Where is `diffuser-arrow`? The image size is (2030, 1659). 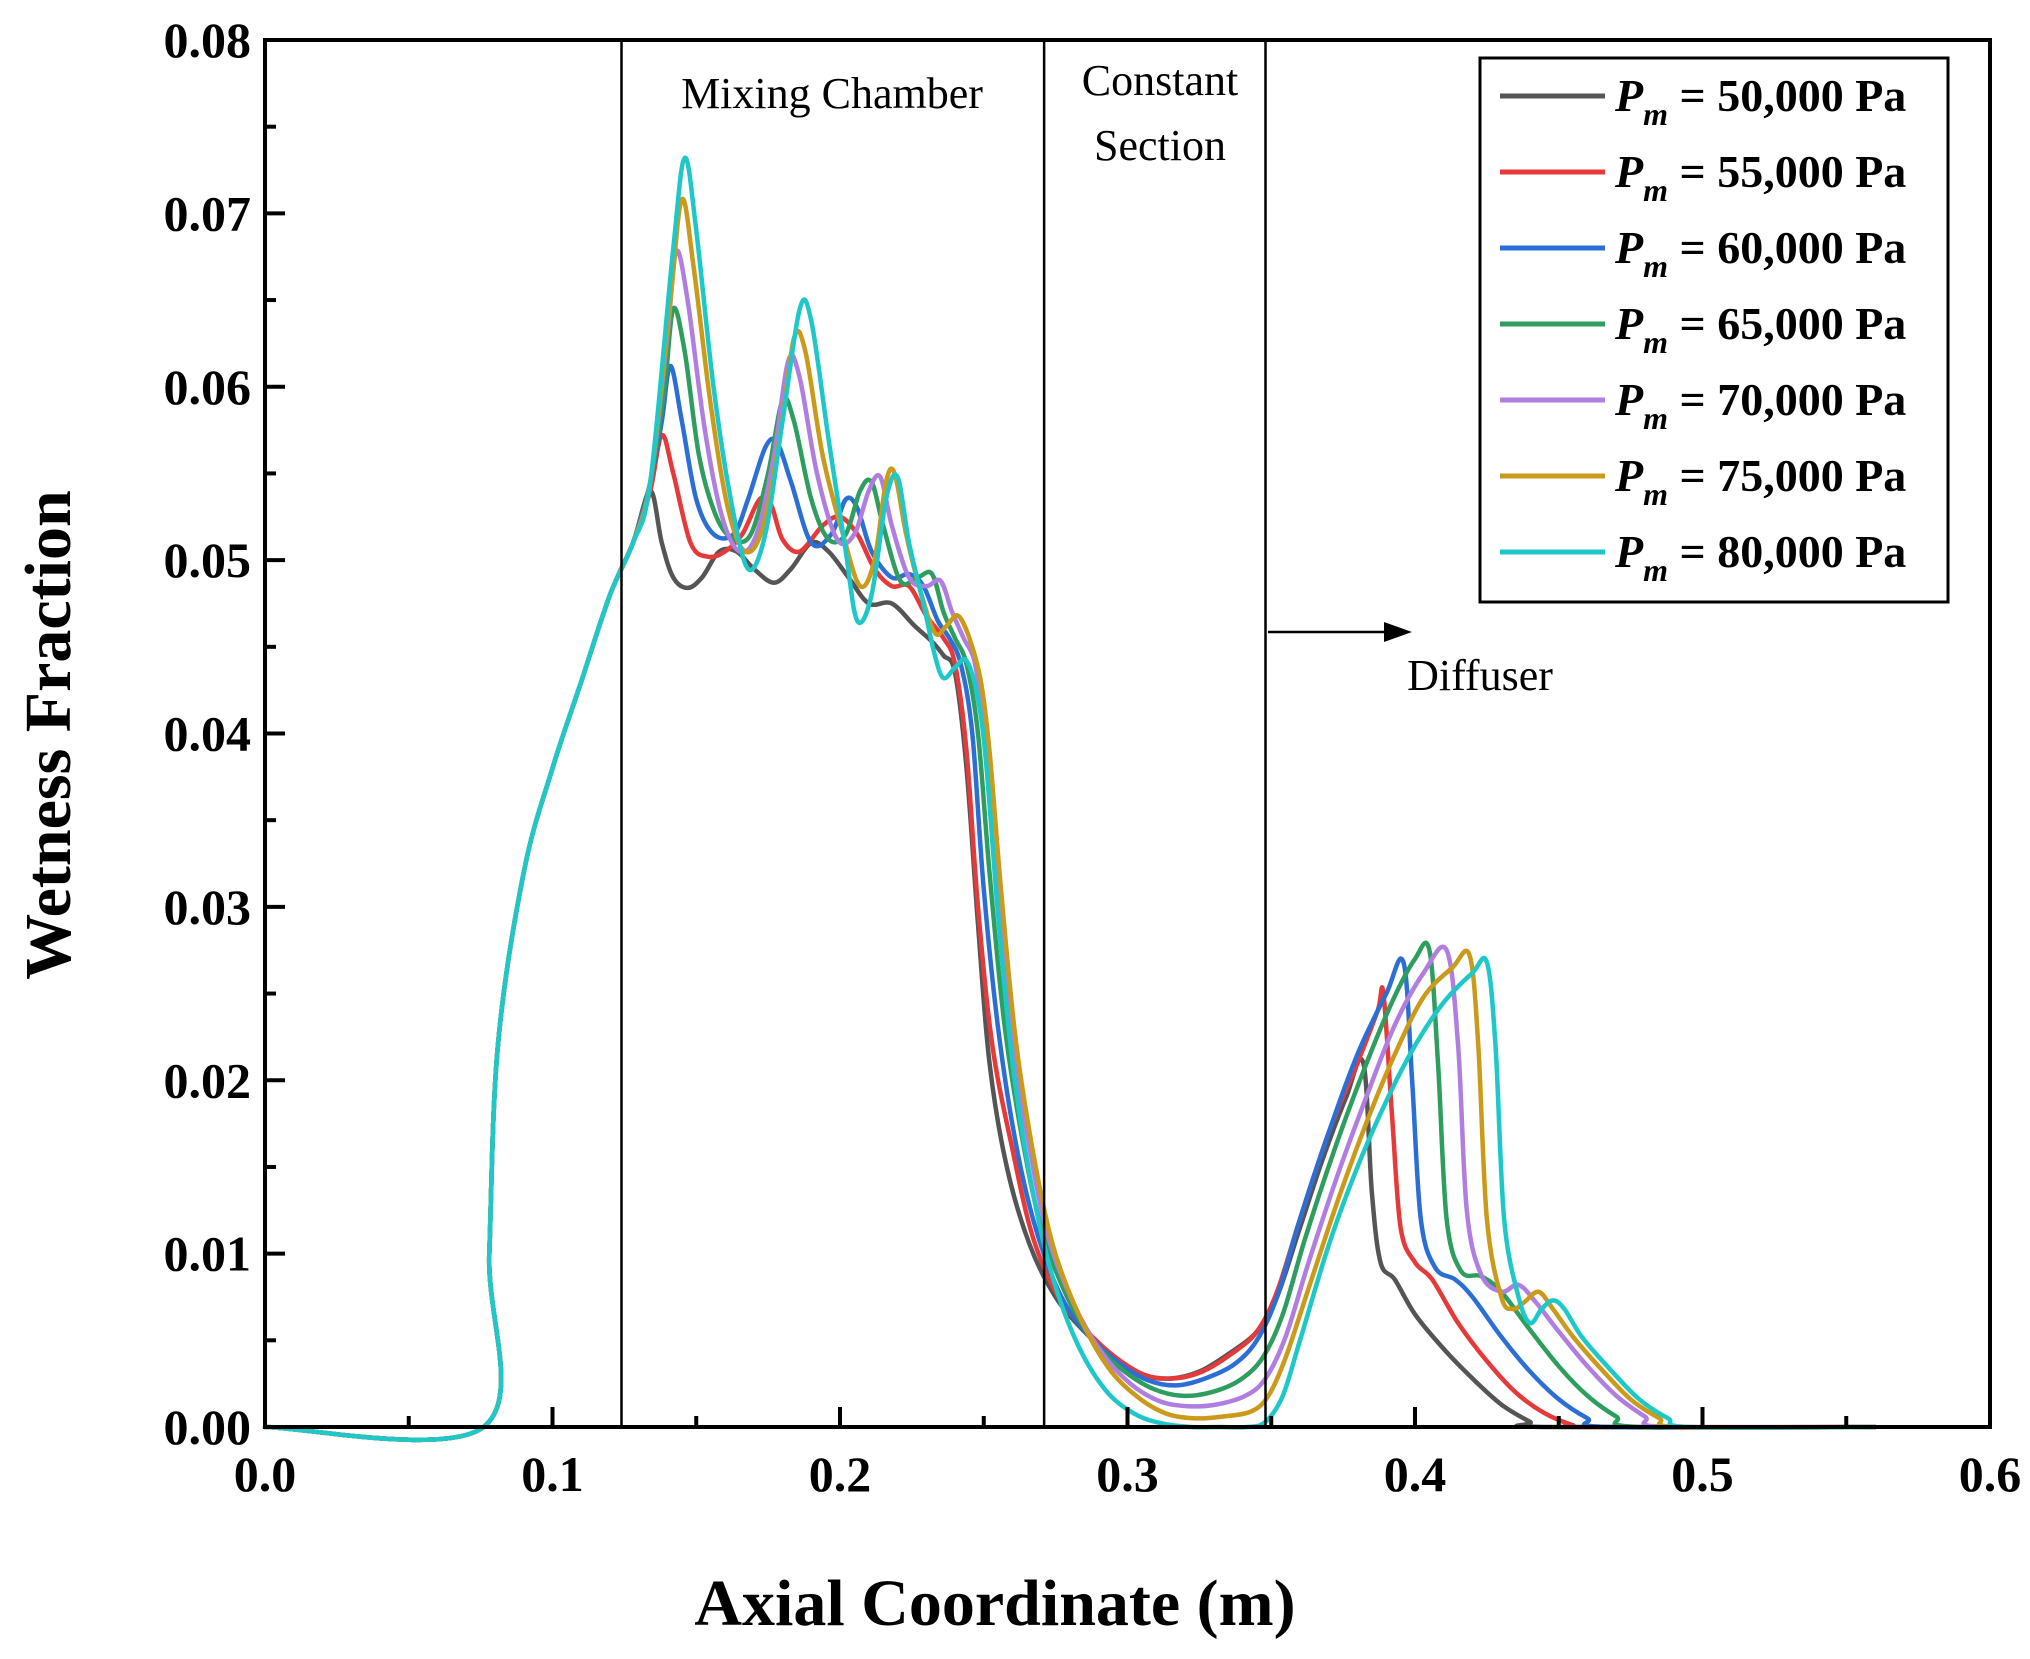 diffuser-arrow is located at coordinates (1340, 632).